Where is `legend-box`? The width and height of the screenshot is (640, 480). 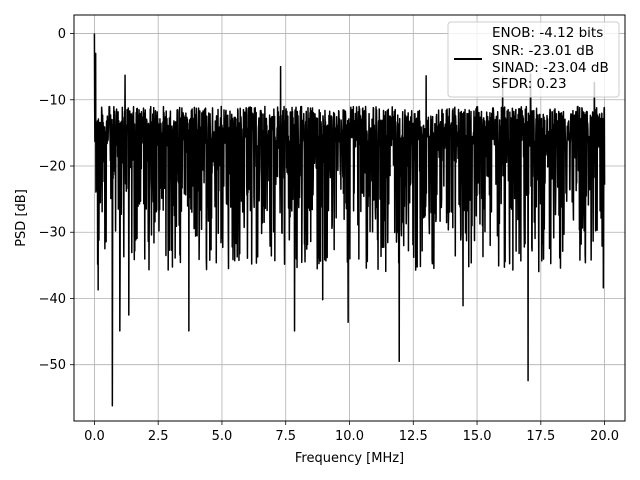
legend-box is located at coordinates (533, 59).